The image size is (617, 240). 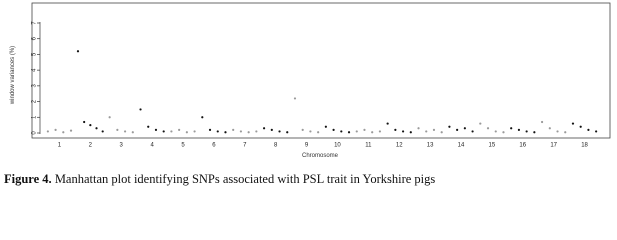 I want to click on x-tick-label: 9, so click(x=307, y=146).